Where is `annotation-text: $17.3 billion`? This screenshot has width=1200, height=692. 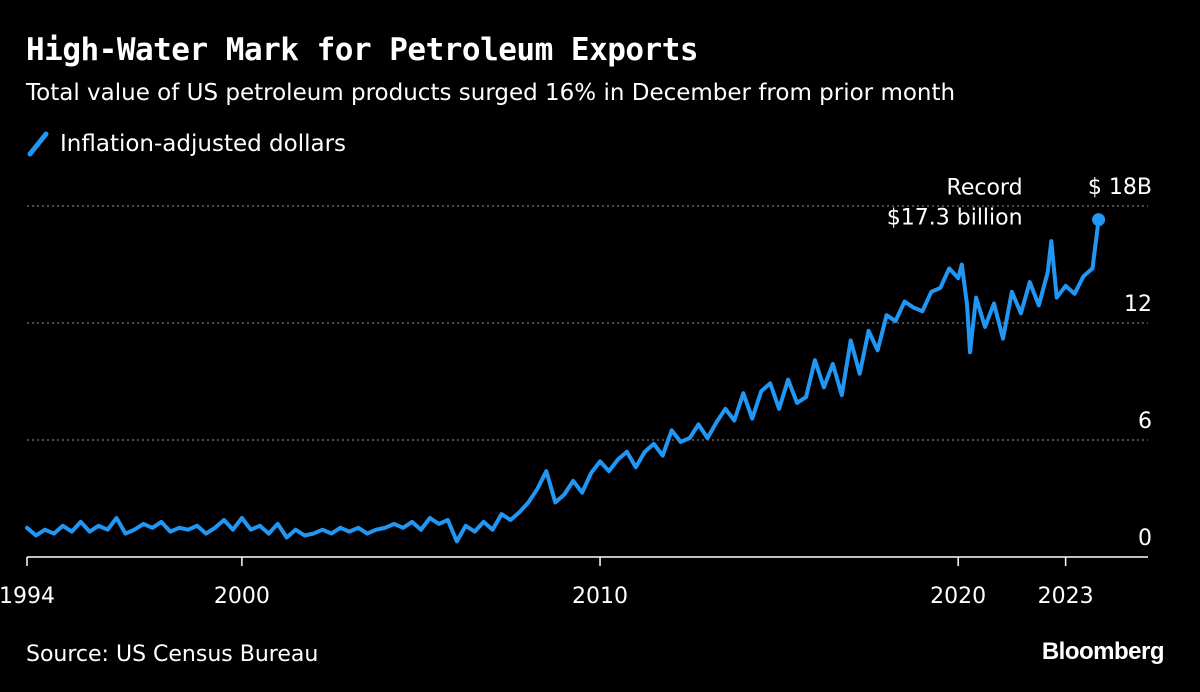 annotation-text: $17.3 billion is located at coordinates (955, 218).